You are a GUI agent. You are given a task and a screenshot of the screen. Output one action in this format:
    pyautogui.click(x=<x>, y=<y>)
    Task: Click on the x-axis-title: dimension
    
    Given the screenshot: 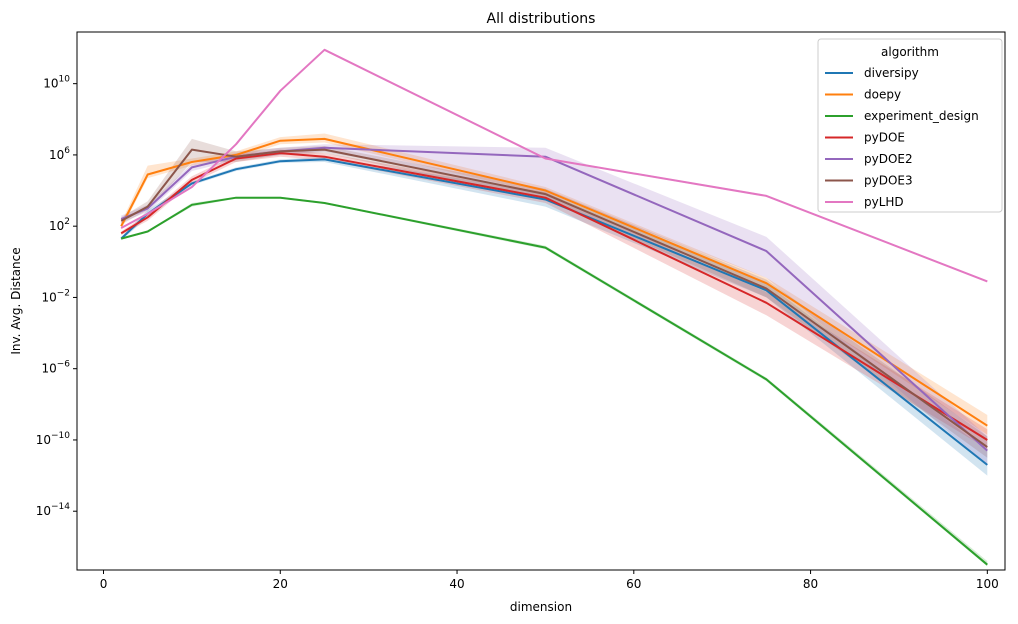 What is the action you would take?
    pyautogui.click(x=541, y=607)
    